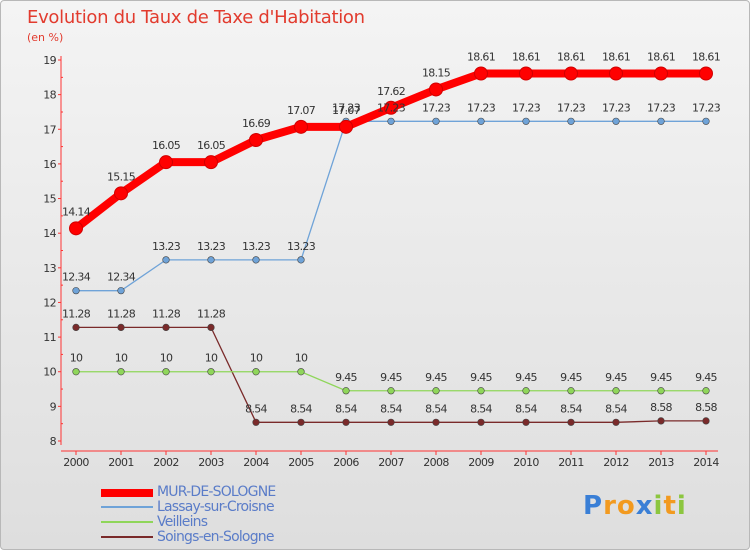 The height and width of the screenshot is (550, 750). Describe the element at coordinates (346, 462) in the screenshot. I see `x-tick-label: 2006` at that location.